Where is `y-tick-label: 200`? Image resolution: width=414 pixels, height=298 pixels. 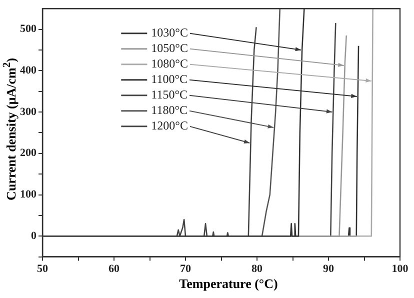
y-tick-label: 200 is located at coordinates (28, 153).